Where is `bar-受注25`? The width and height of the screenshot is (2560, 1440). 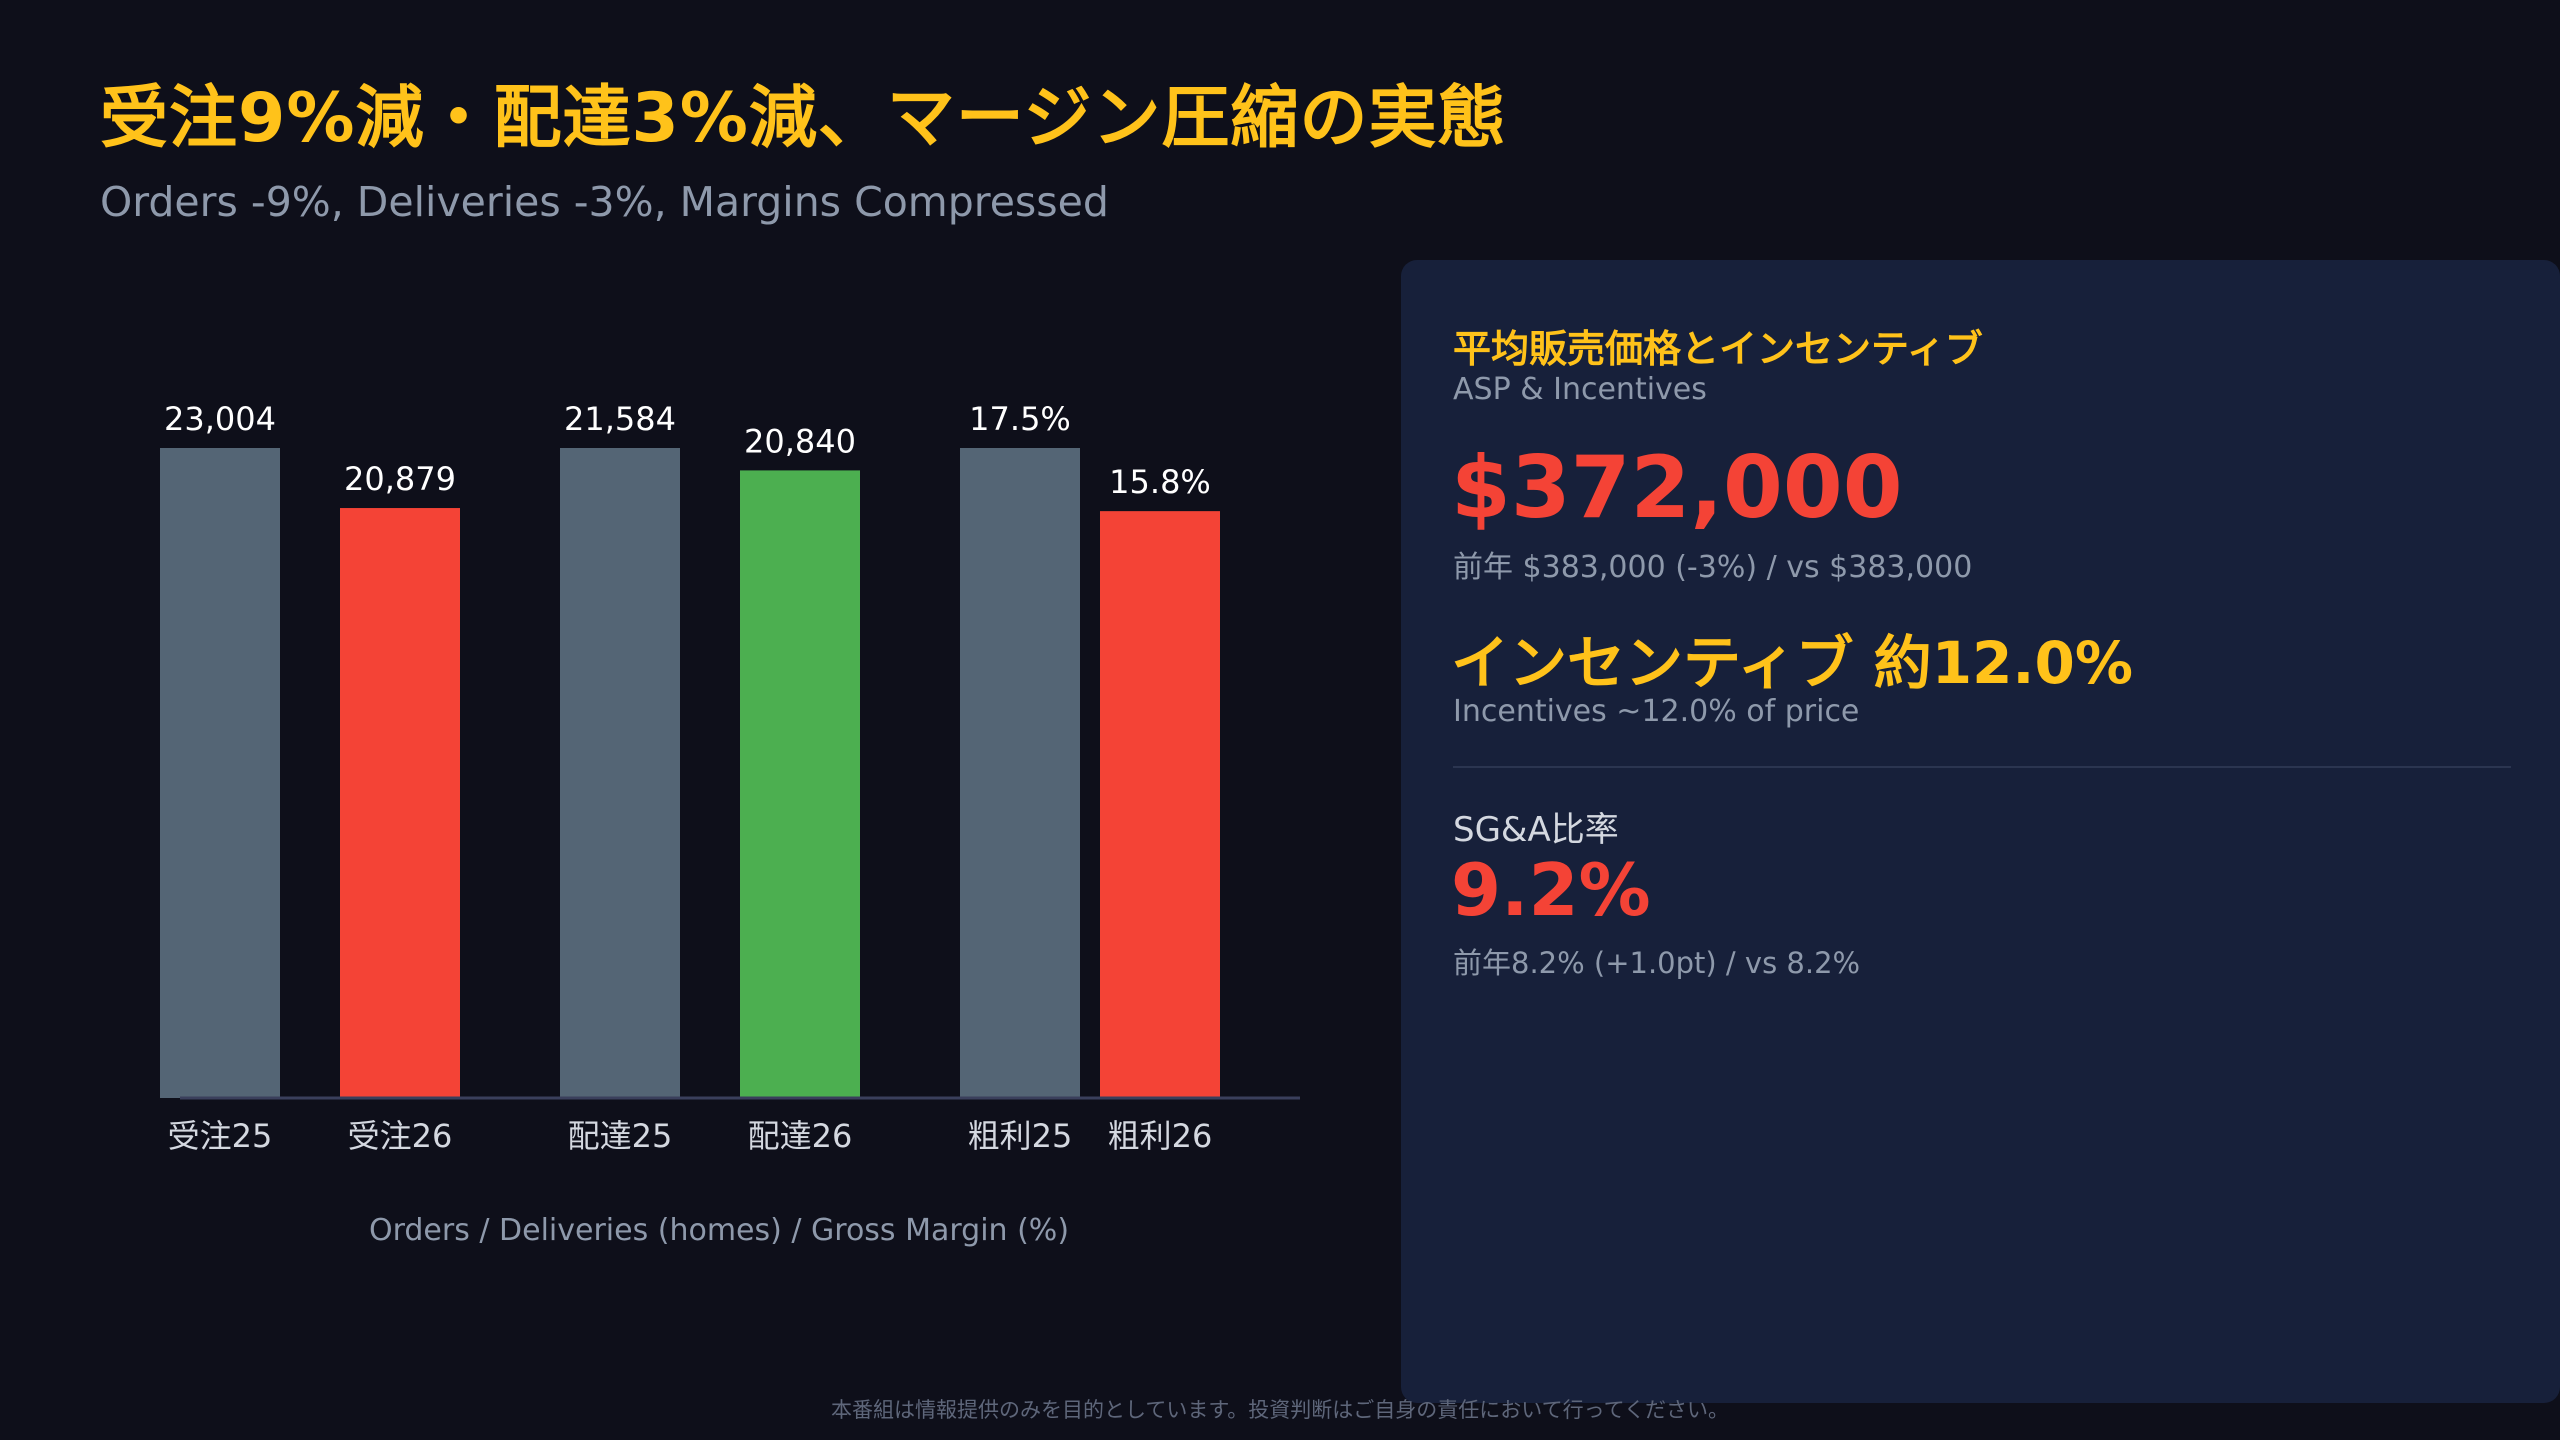 bar-受注25 is located at coordinates (220, 773).